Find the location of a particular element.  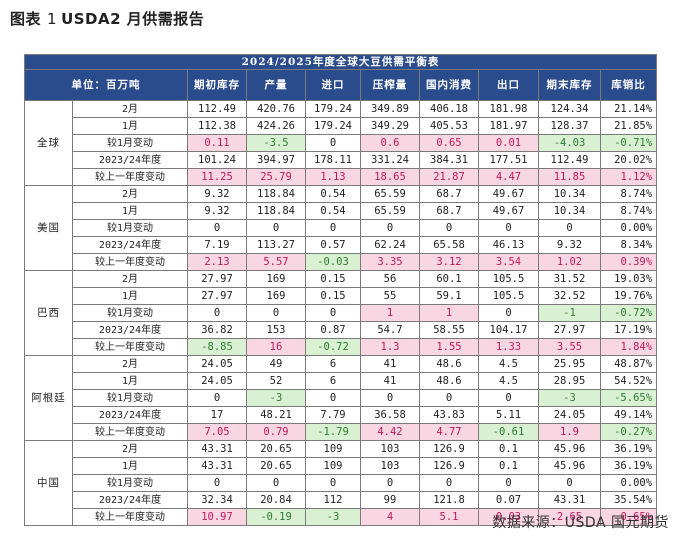

data-cell: 406.18 is located at coordinates (449, 109).